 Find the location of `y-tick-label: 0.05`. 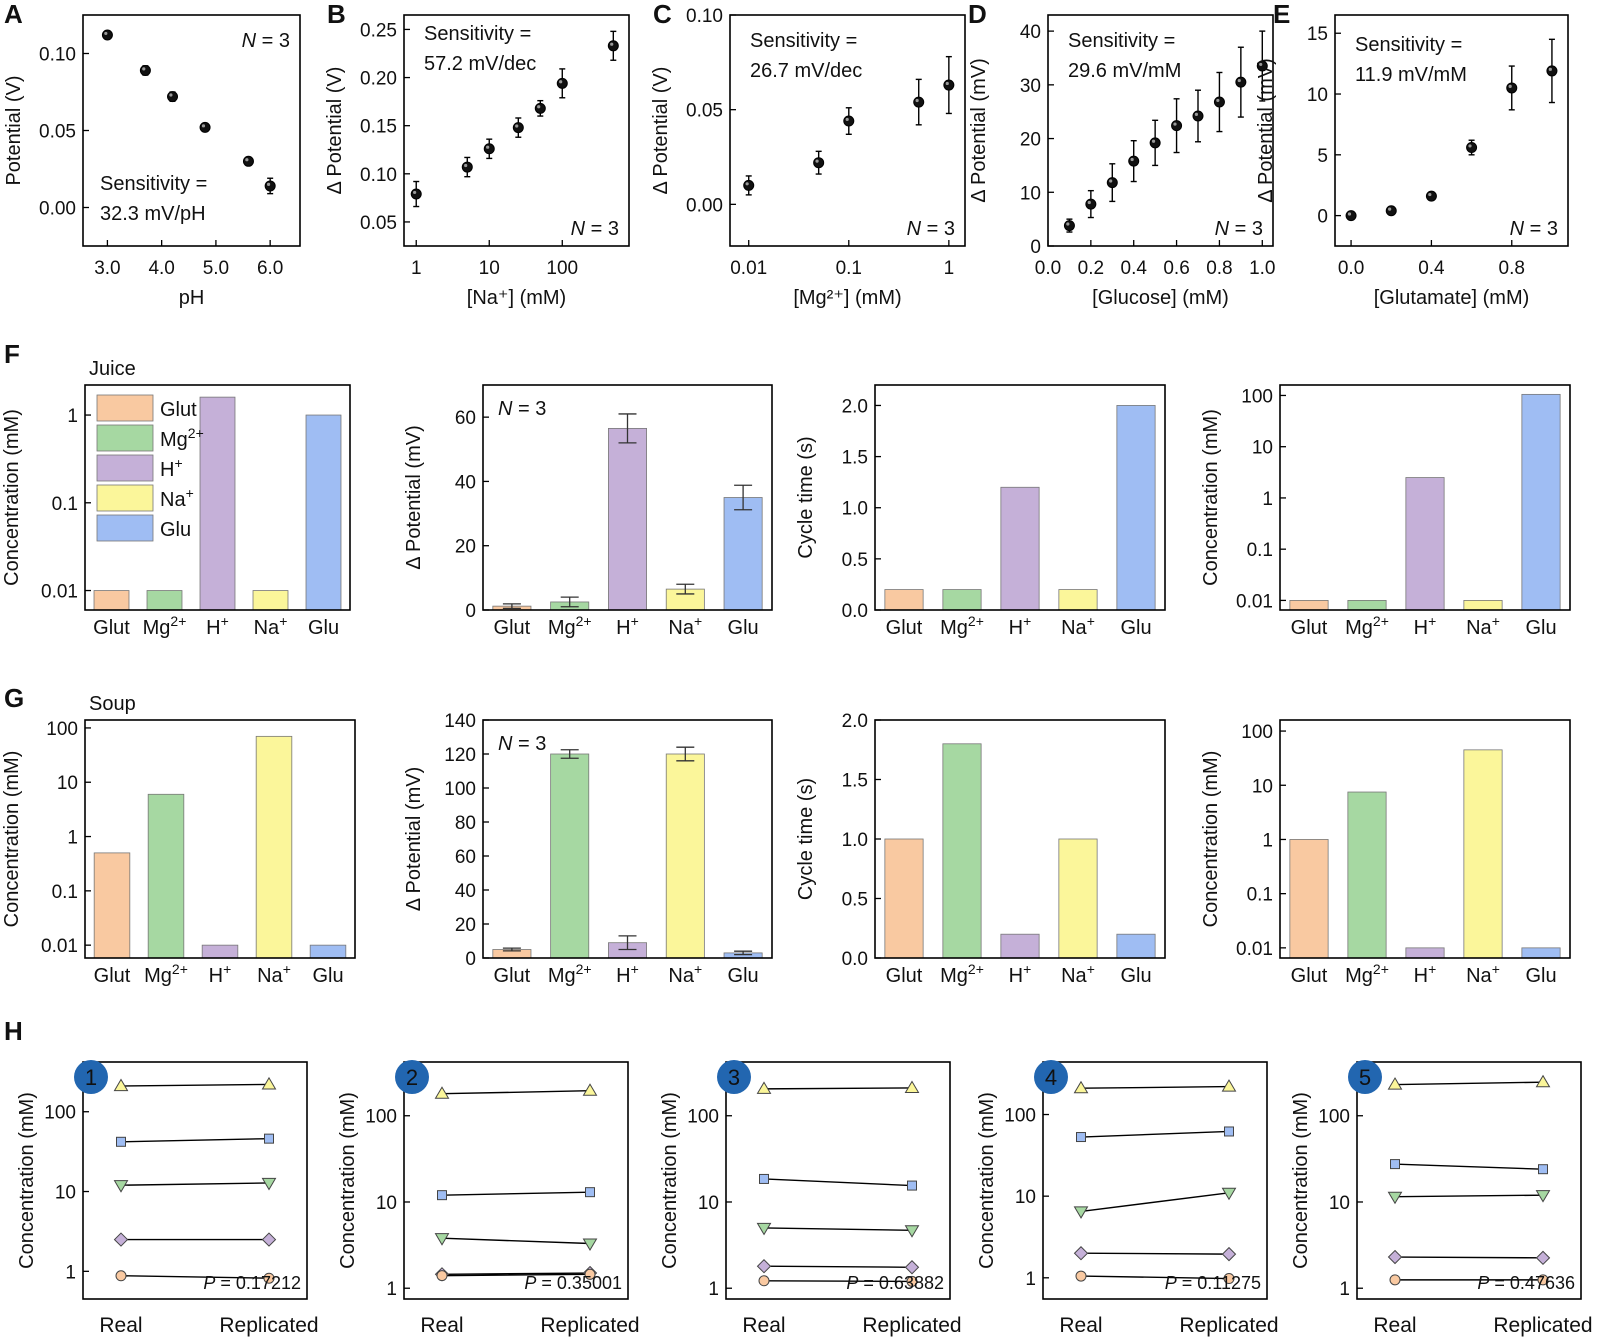

y-tick-label: 0.05 is located at coordinates (704, 111).